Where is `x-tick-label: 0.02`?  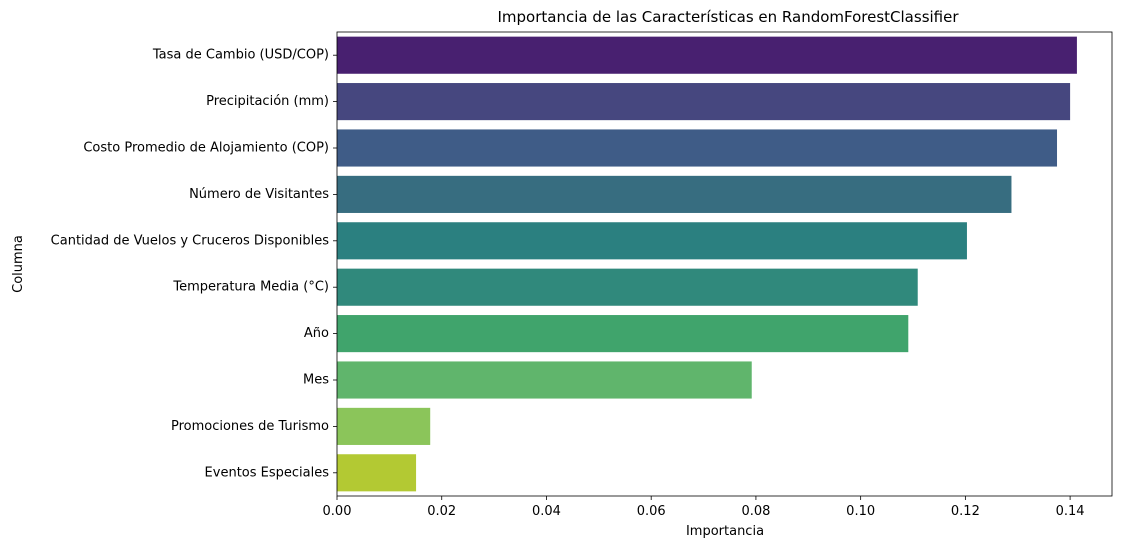
x-tick-label: 0.02 is located at coordinates (441, 511).